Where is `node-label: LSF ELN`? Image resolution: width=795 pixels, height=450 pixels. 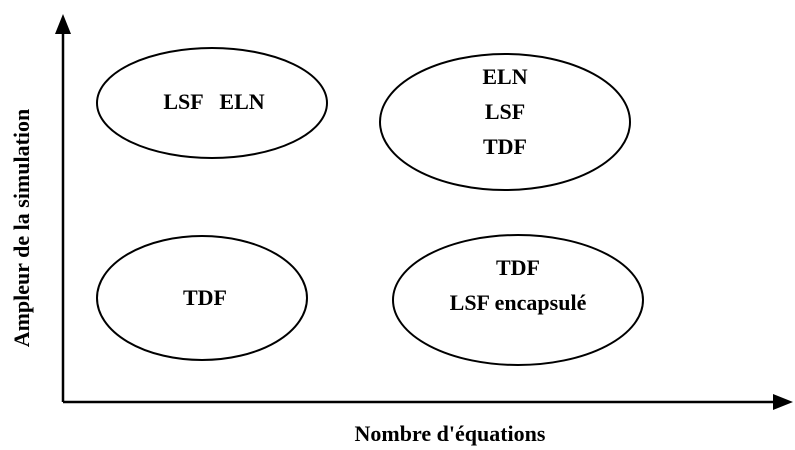
node-label: LSF ELN is located at coordinates (213, 101).